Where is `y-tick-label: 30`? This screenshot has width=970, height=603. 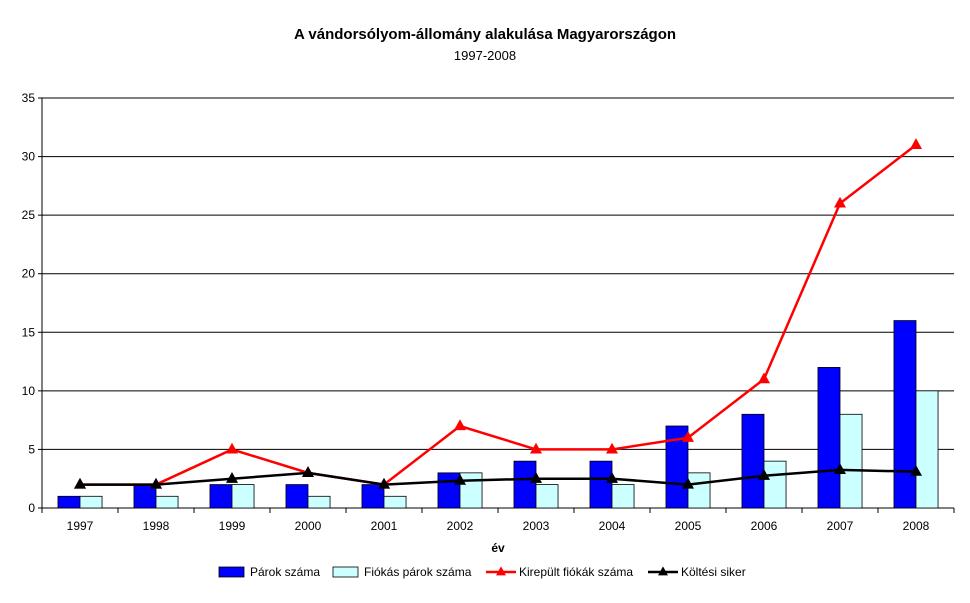 y-tick-label: 30 is located at coordinates (29, 157).